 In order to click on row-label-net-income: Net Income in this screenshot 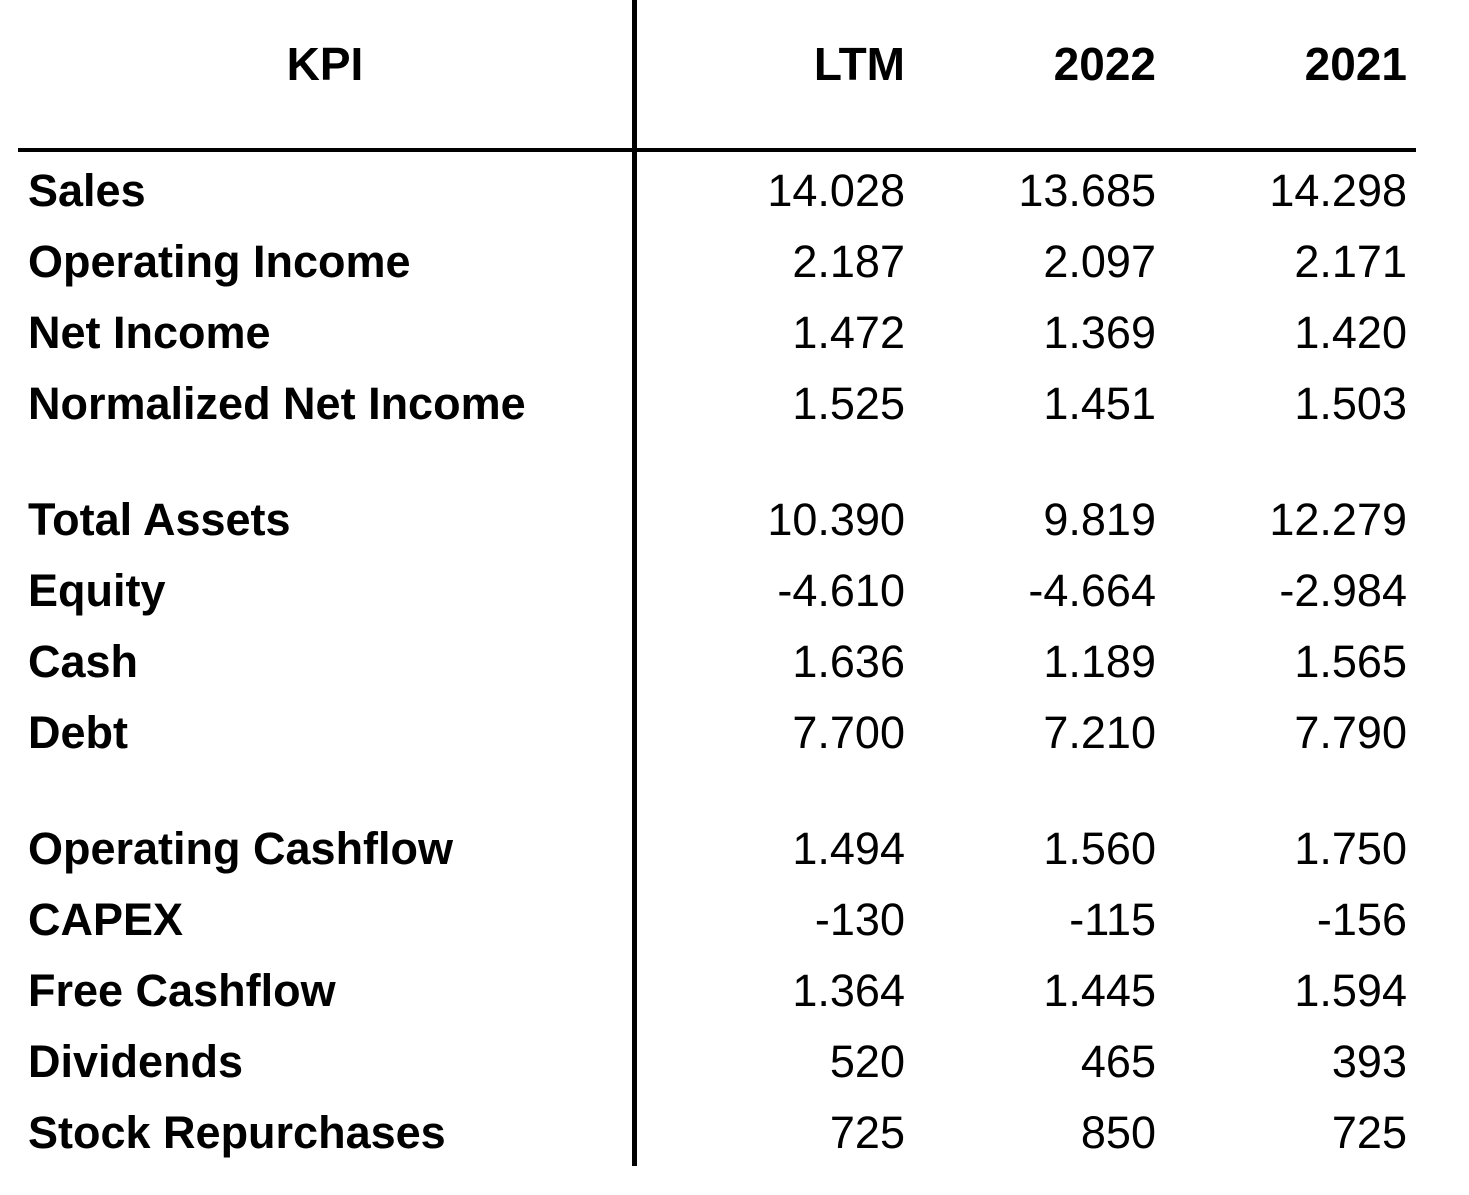, I will do `click(149, 332)`.